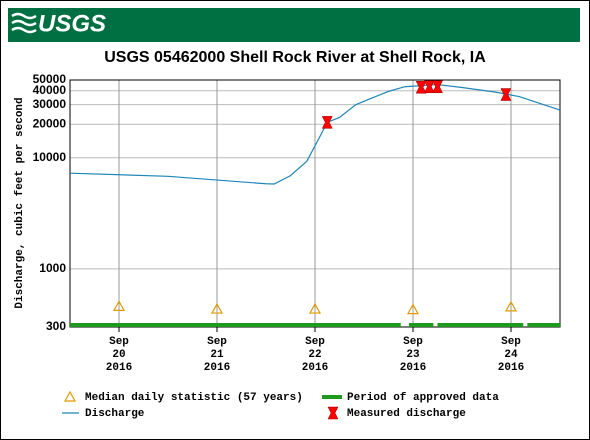 This screenshot has width=590, height=440. Describe the element at coordinates (294, 25) in the screenshot. I see `header-bar` at that location.